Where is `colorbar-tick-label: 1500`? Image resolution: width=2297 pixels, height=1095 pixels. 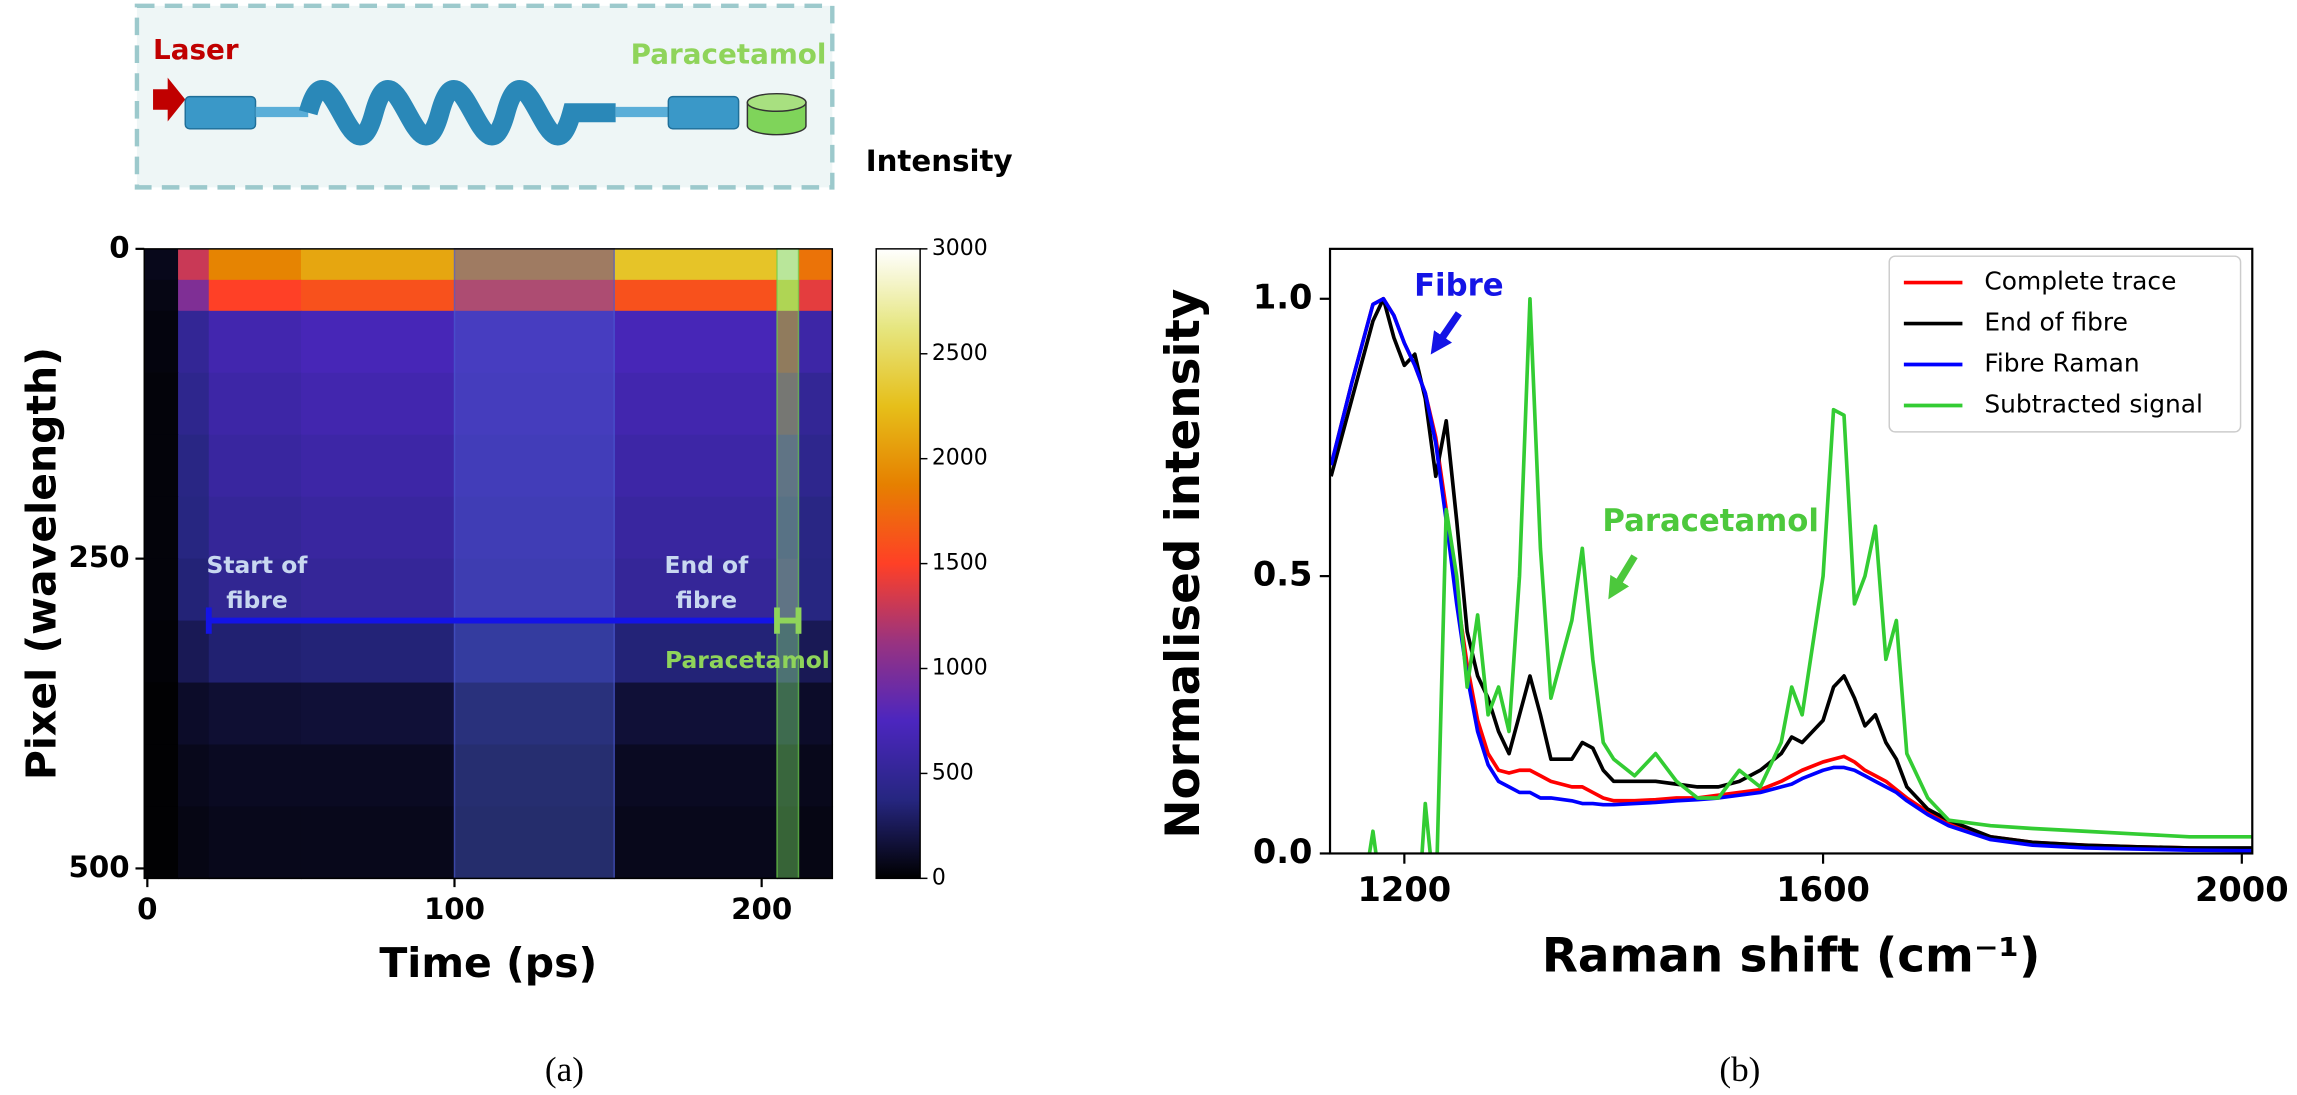
colorbar-tick-label: 1500 is located at coordinates (960, 563).